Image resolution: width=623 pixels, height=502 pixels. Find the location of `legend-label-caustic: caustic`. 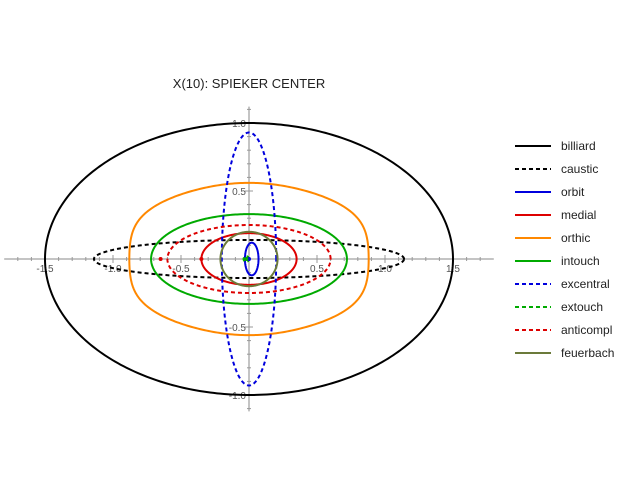

legend-label-caustic: caustic is located at coordinates (579, 169).